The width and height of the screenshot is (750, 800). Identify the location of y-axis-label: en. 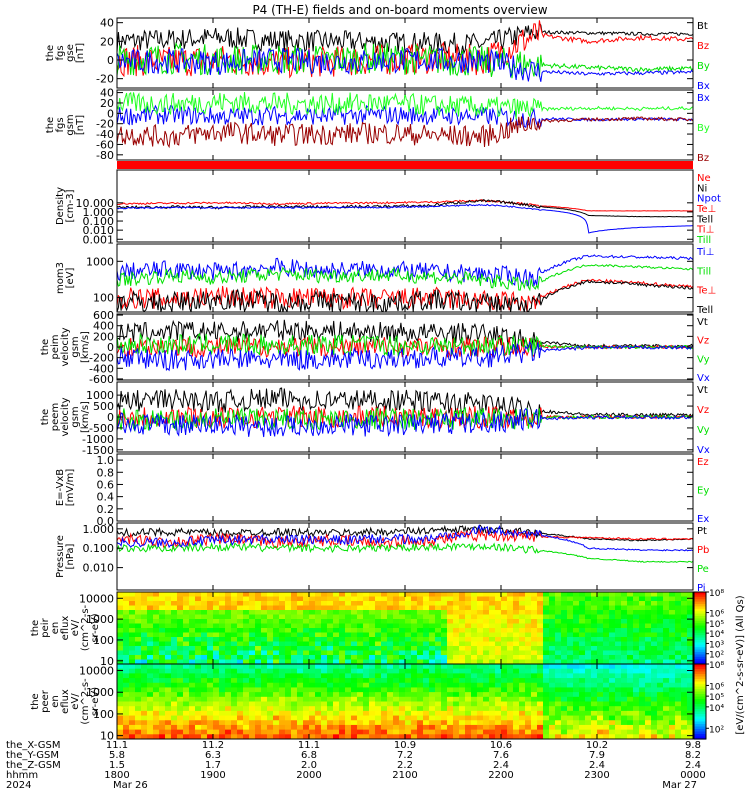
(55, 628).